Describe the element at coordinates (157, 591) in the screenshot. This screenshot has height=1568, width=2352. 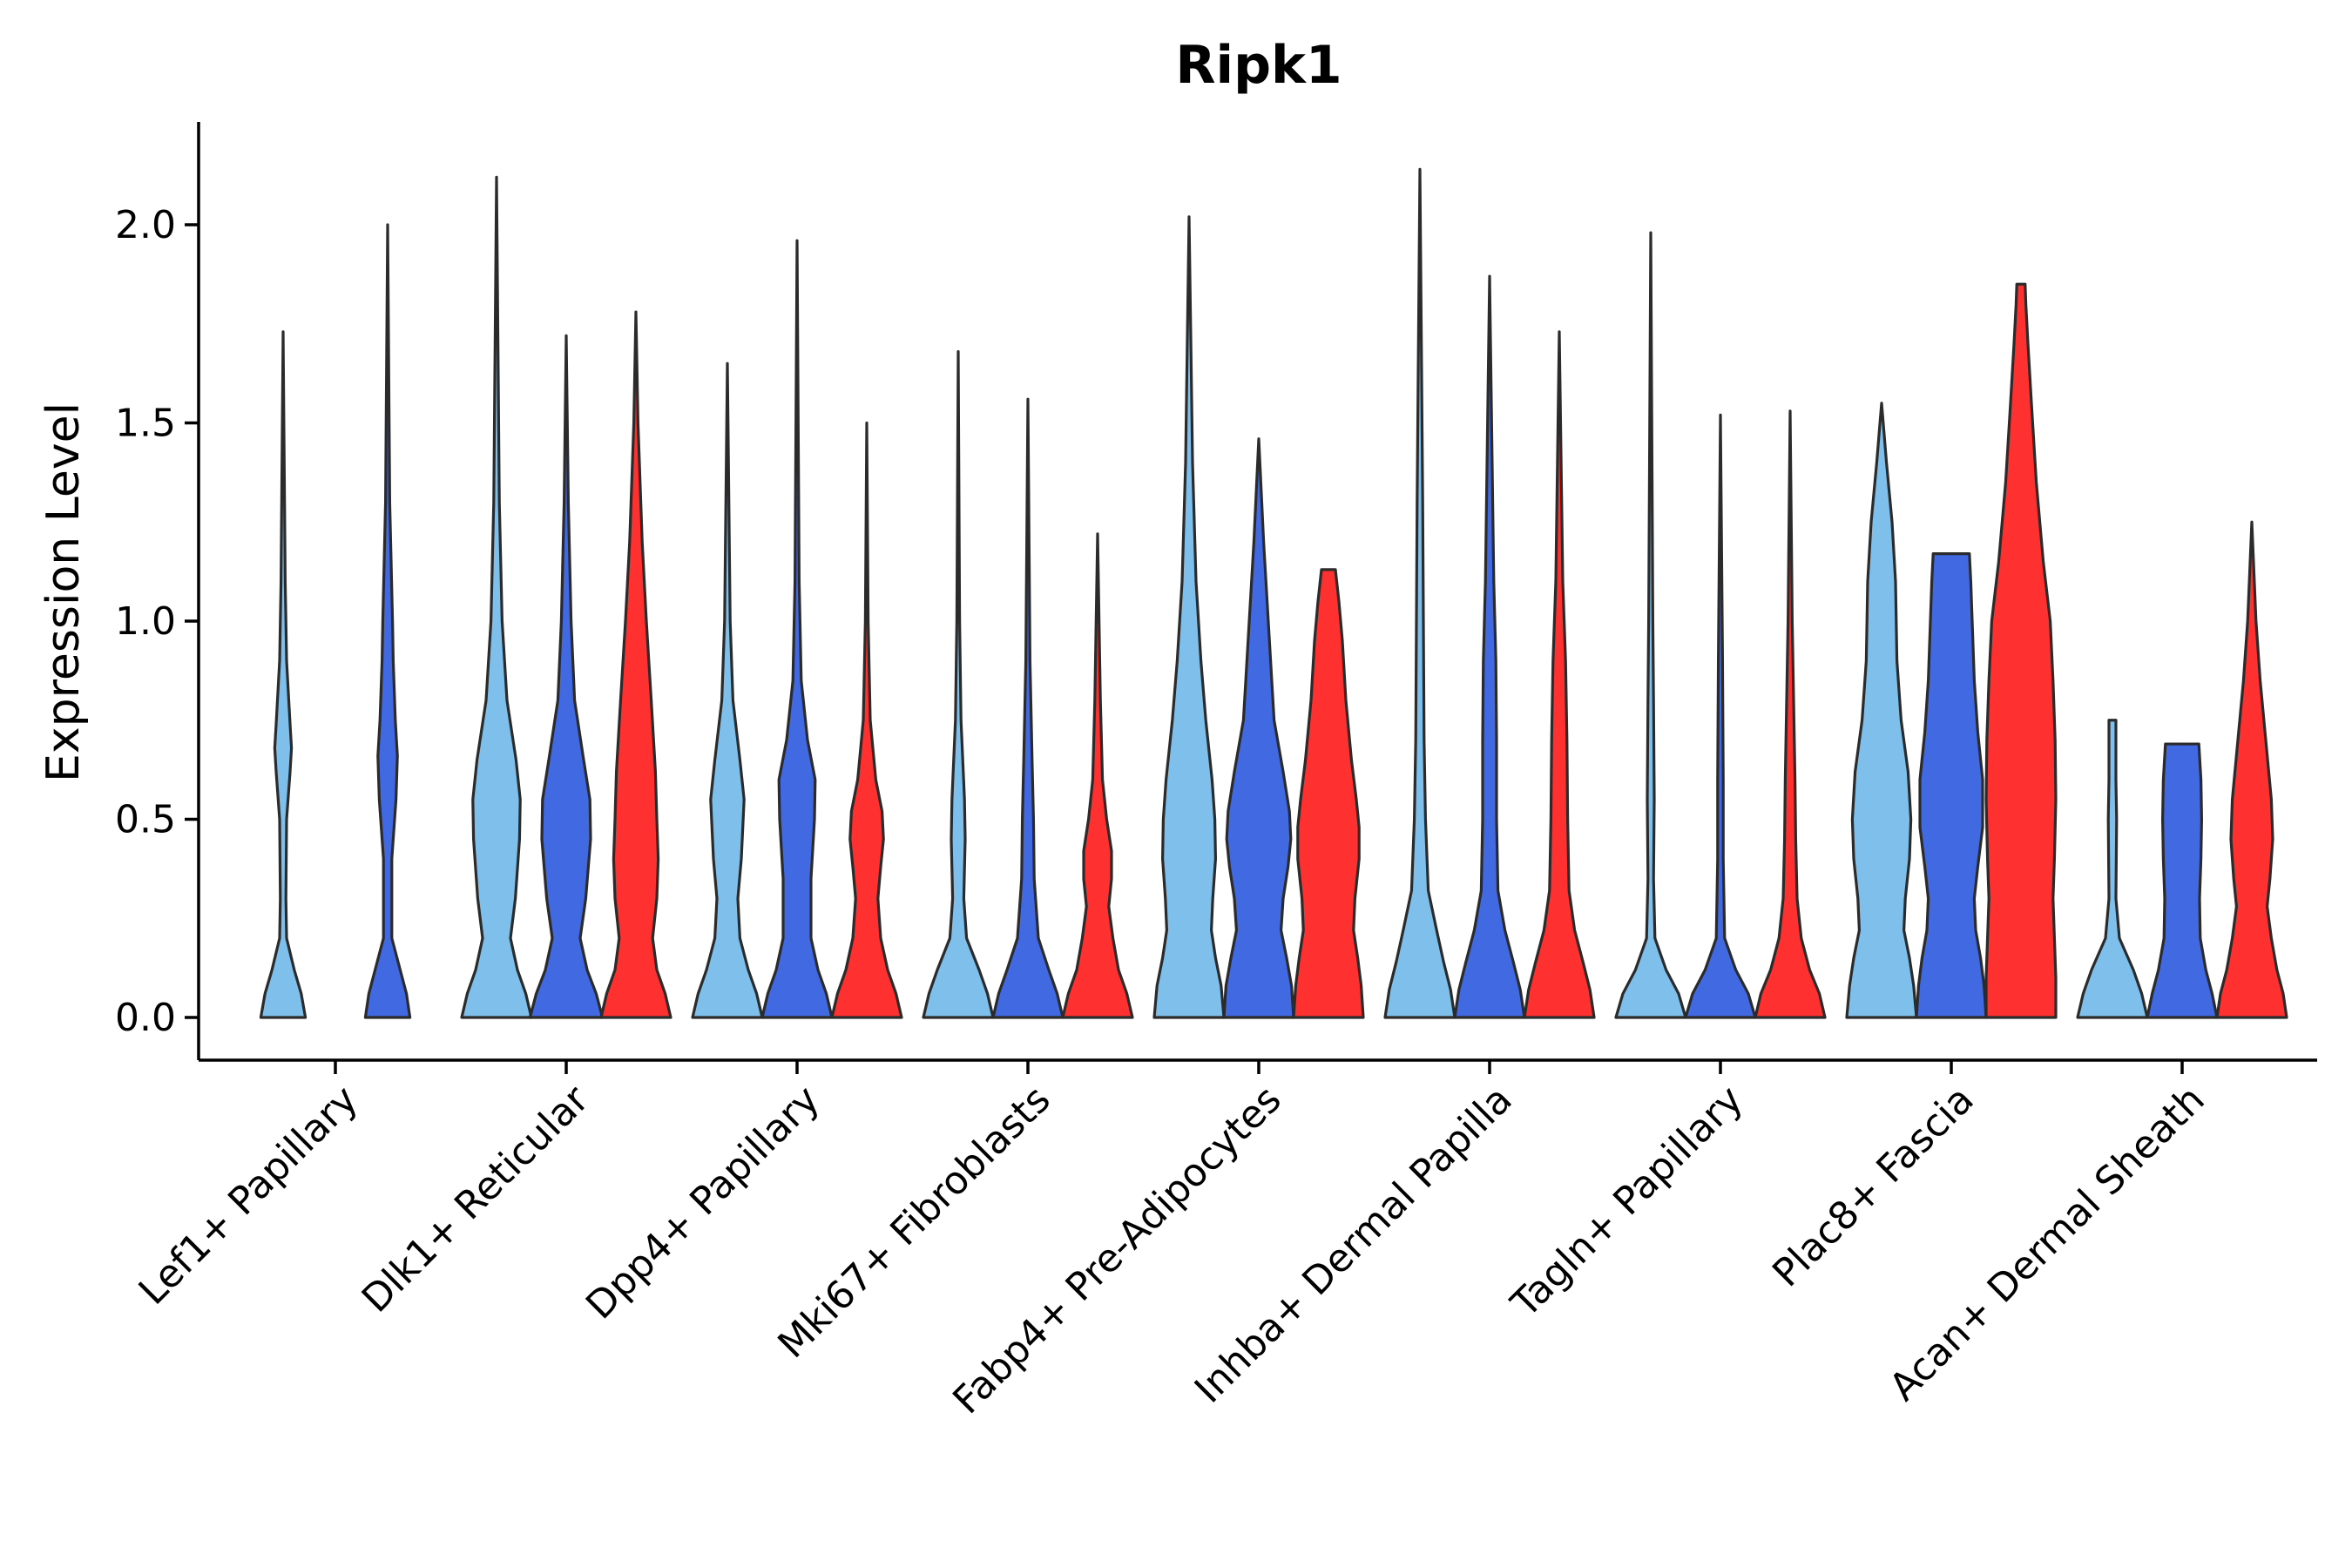
I see `y-axis: 0.0 0.5 1.0 1.5 2.0` at that location.